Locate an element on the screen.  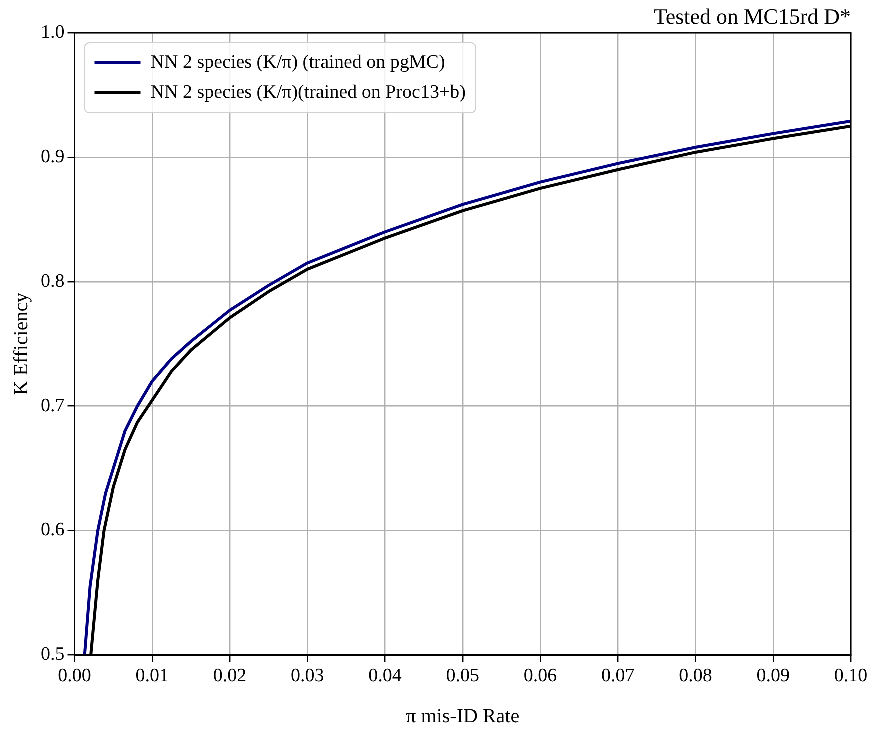
x-tick-label: 0.03 is located at coordinates (307, 676).